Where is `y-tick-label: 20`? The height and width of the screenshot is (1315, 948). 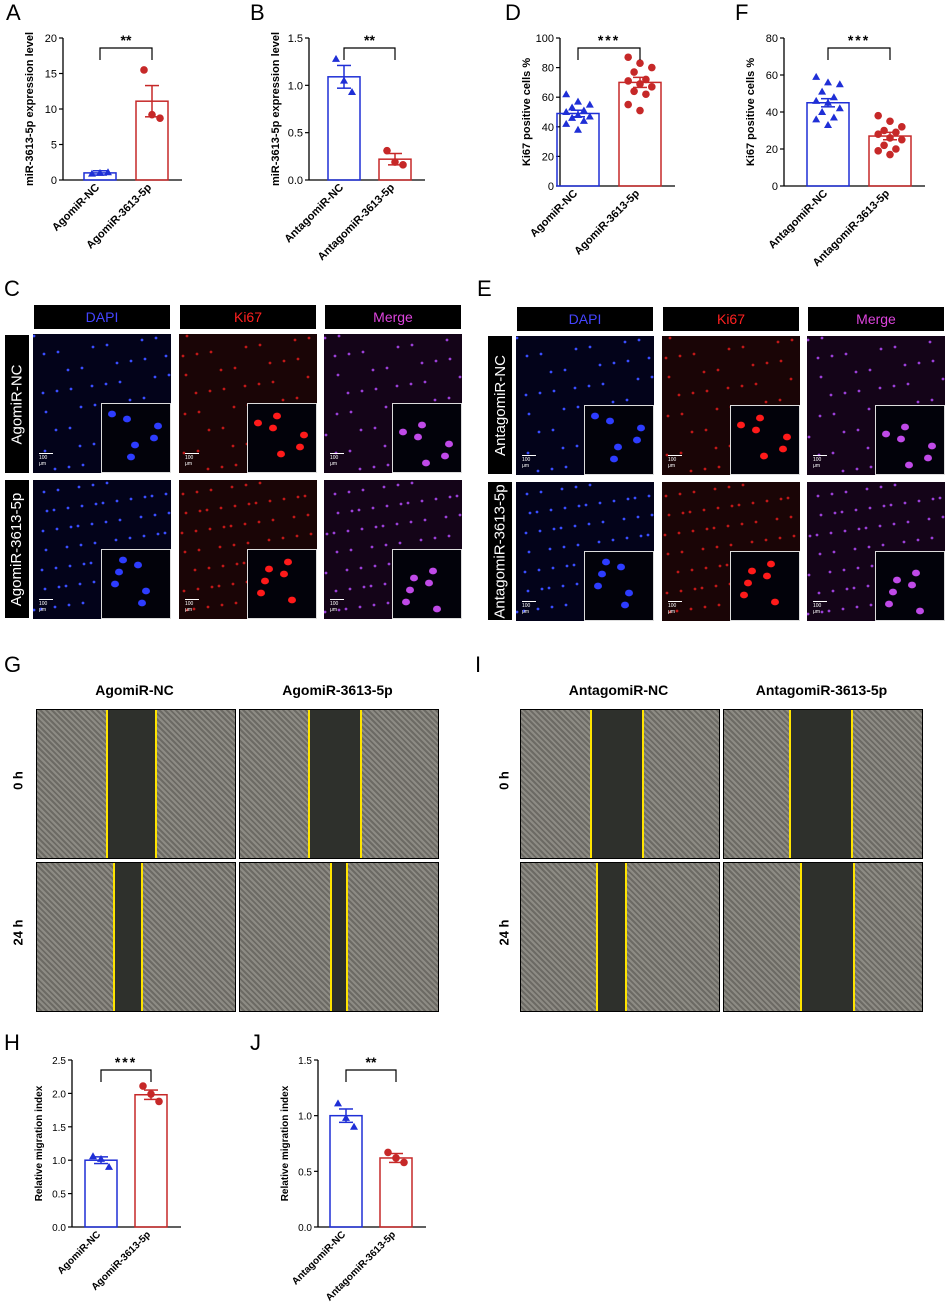 y-tick-label: 20 is located at coordinates (51, 39).